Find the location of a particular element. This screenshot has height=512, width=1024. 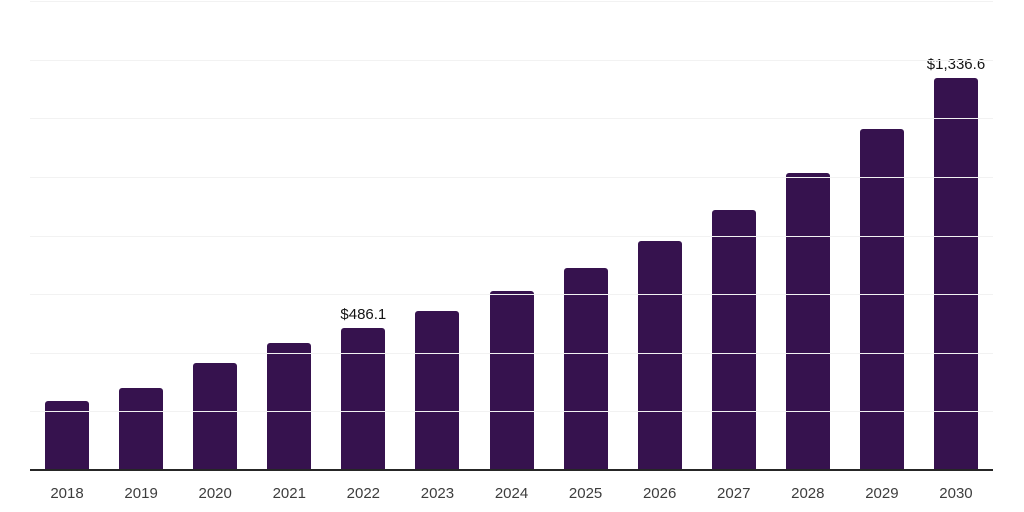

bar-column-2021 is located at coordinates (289, 235).